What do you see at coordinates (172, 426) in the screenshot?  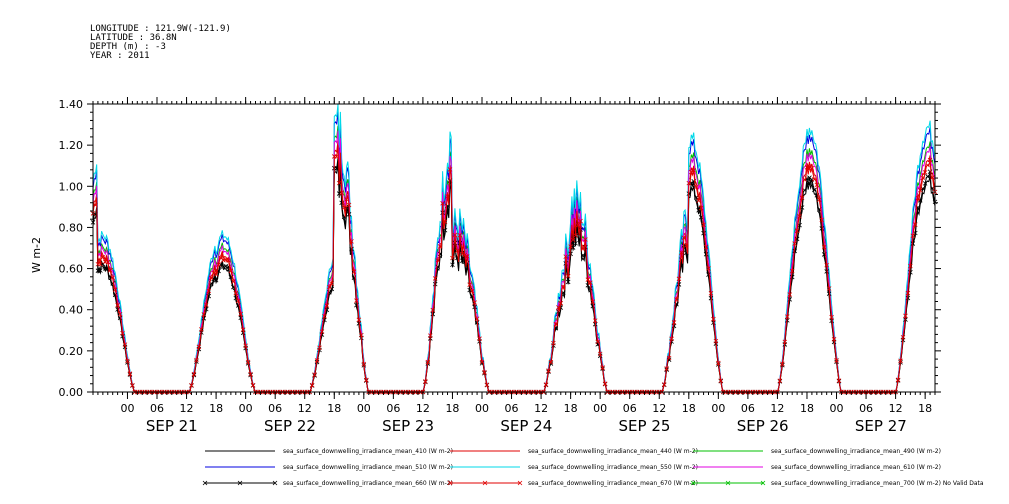 I see `x-day-label: SEP 21` at bounding box center [172, 426].